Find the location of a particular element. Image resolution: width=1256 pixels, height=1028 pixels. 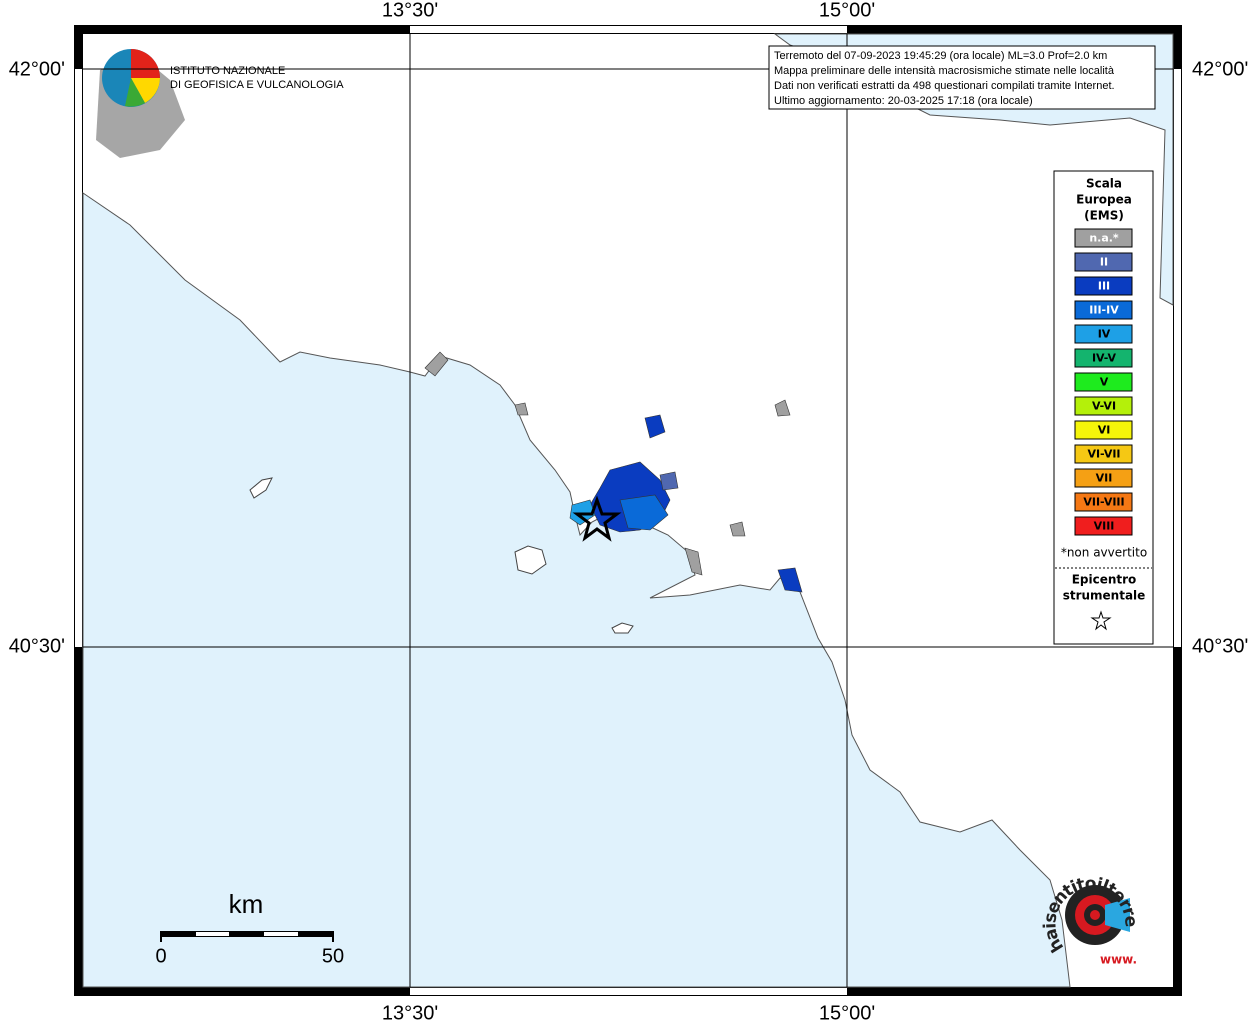

legend-label: V-VI is located at coordinates (1104, 406).